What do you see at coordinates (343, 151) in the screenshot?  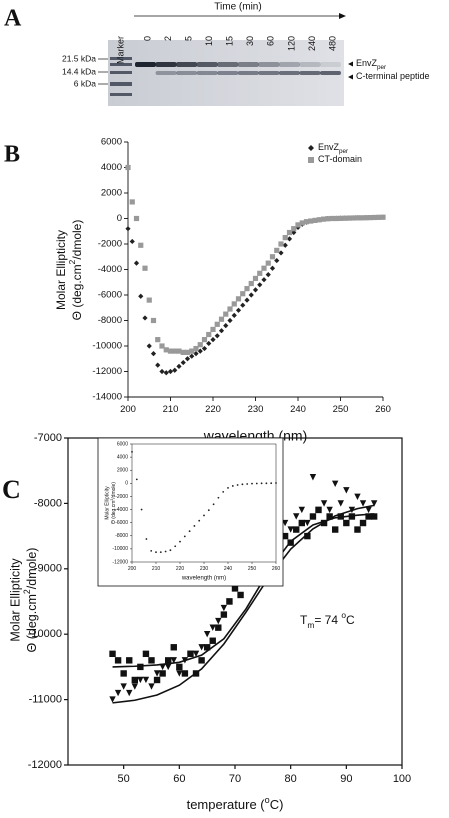 I see `legend-label-part: per` at bounding box center [343, 151].